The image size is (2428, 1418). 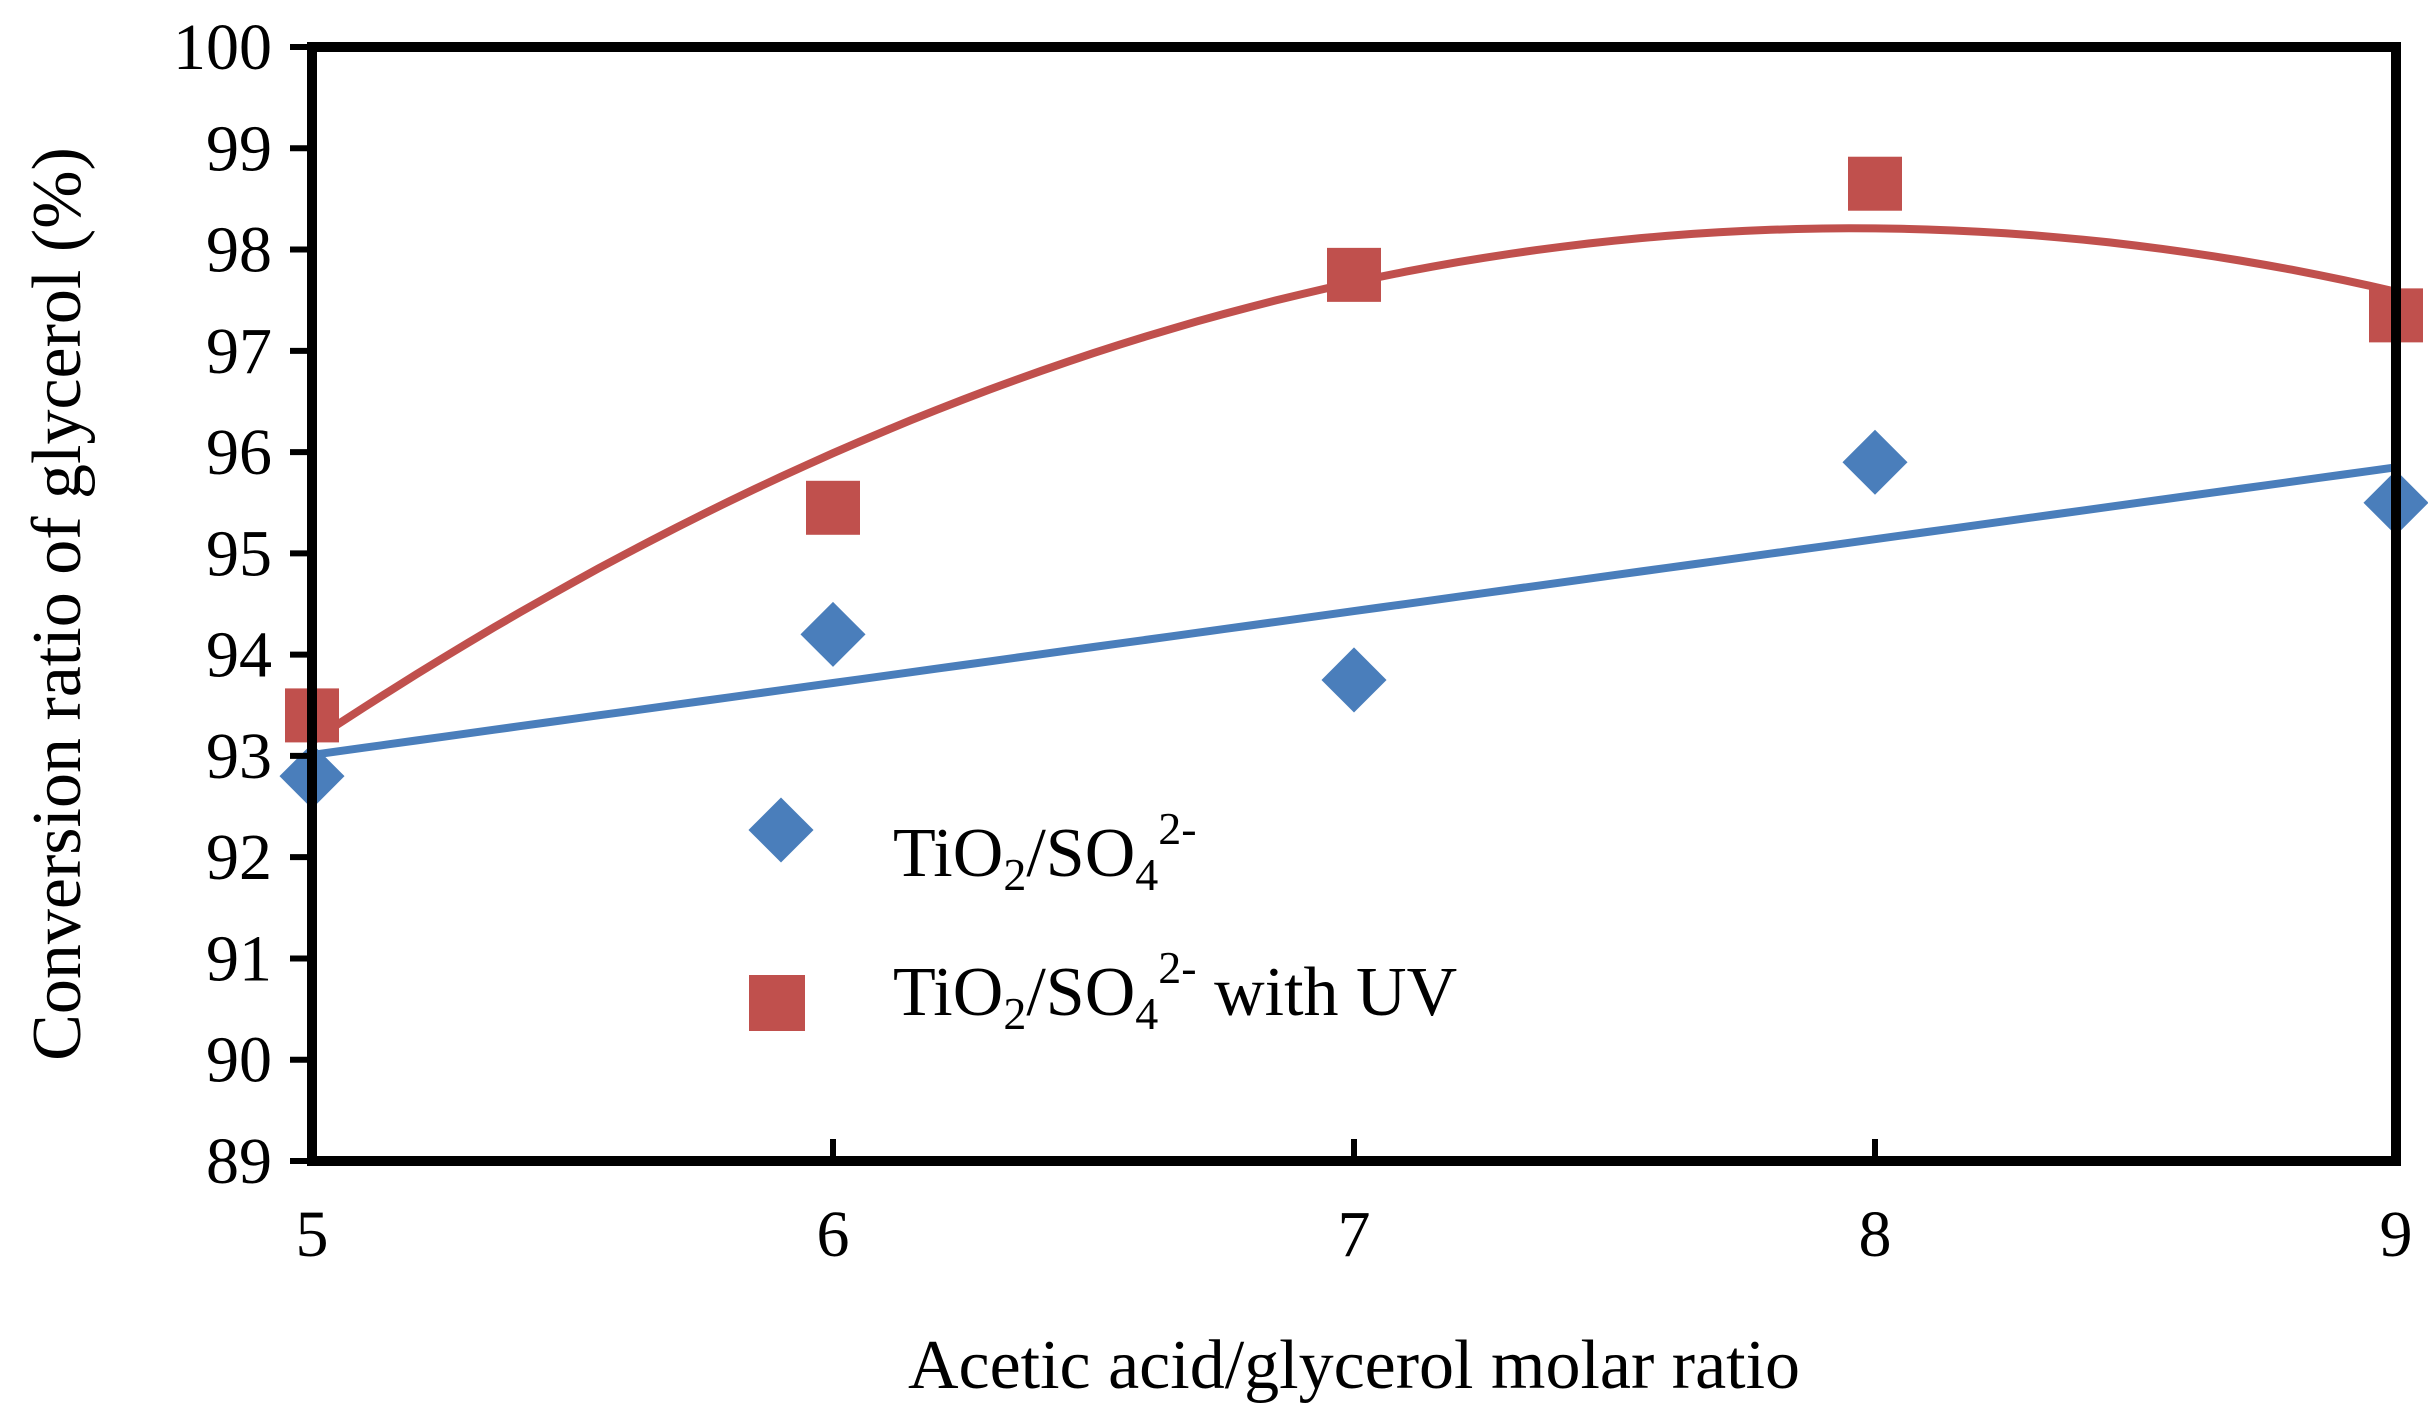 I want to click on legend-marker-tio2-so4-uv, so click(x=777, y=1003).